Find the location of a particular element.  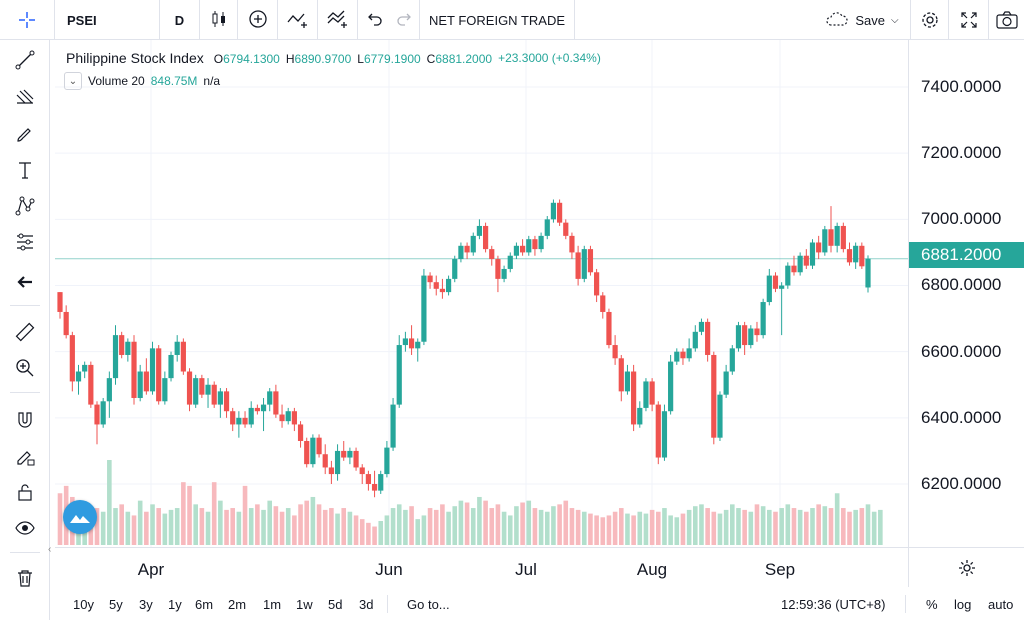

top-toolbar: PSEI D NET FOREIGN TRADE Save ⌵ is located at coordinates (512, 20).